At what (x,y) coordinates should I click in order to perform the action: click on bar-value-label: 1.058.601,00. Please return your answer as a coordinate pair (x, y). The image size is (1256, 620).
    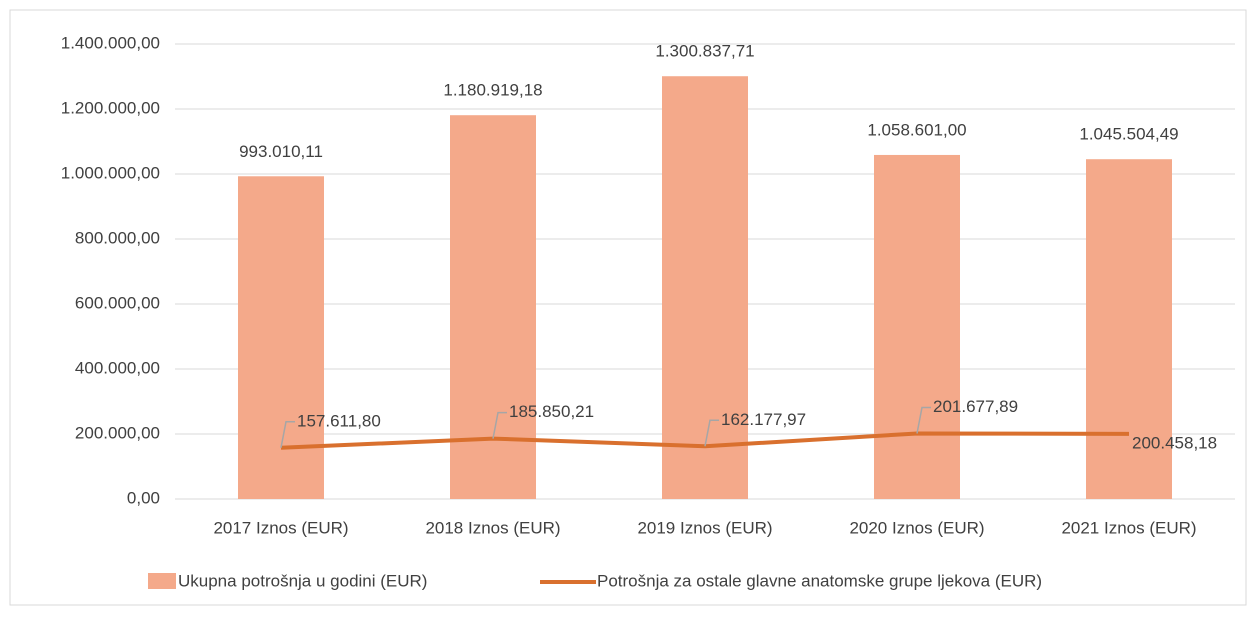
    Looking at the image, I should click on (916, 129).